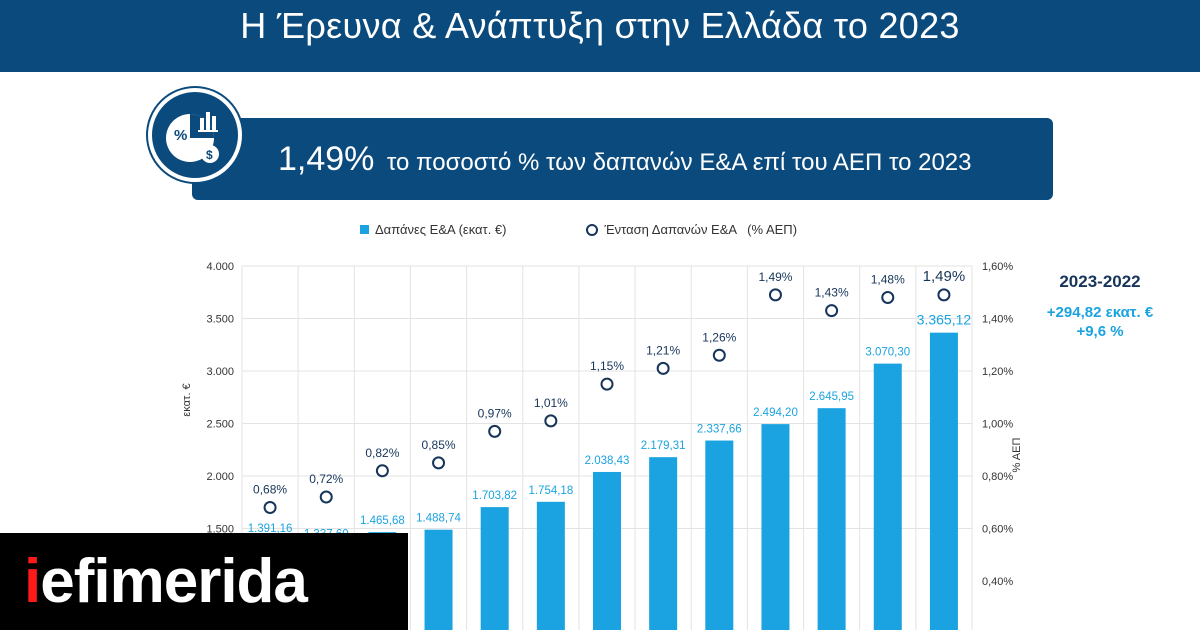  What do you see at coordinates (775, 413) in the screenshot?
I see `bar-value-label: 2.494,20` at bounding box center [775, 413].